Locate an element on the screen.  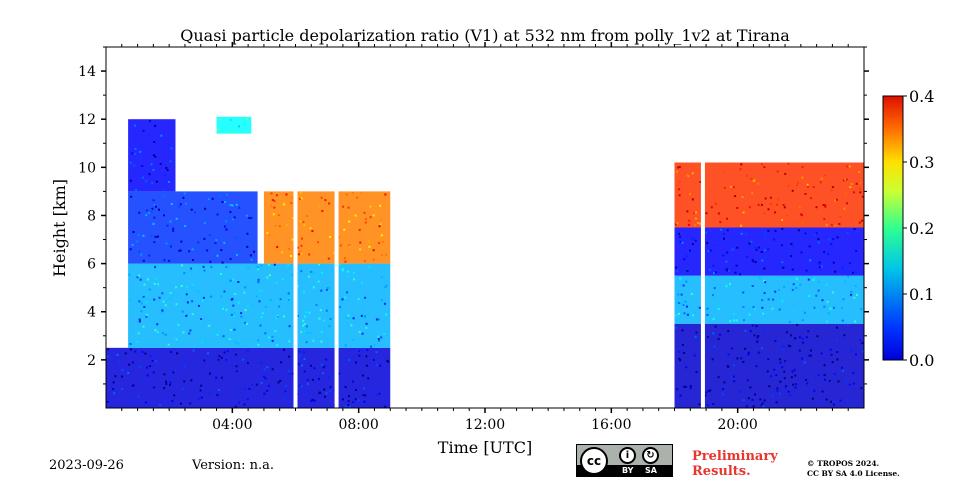
x-tick-label-0: 04:00 is located at coordinates (232, 425).